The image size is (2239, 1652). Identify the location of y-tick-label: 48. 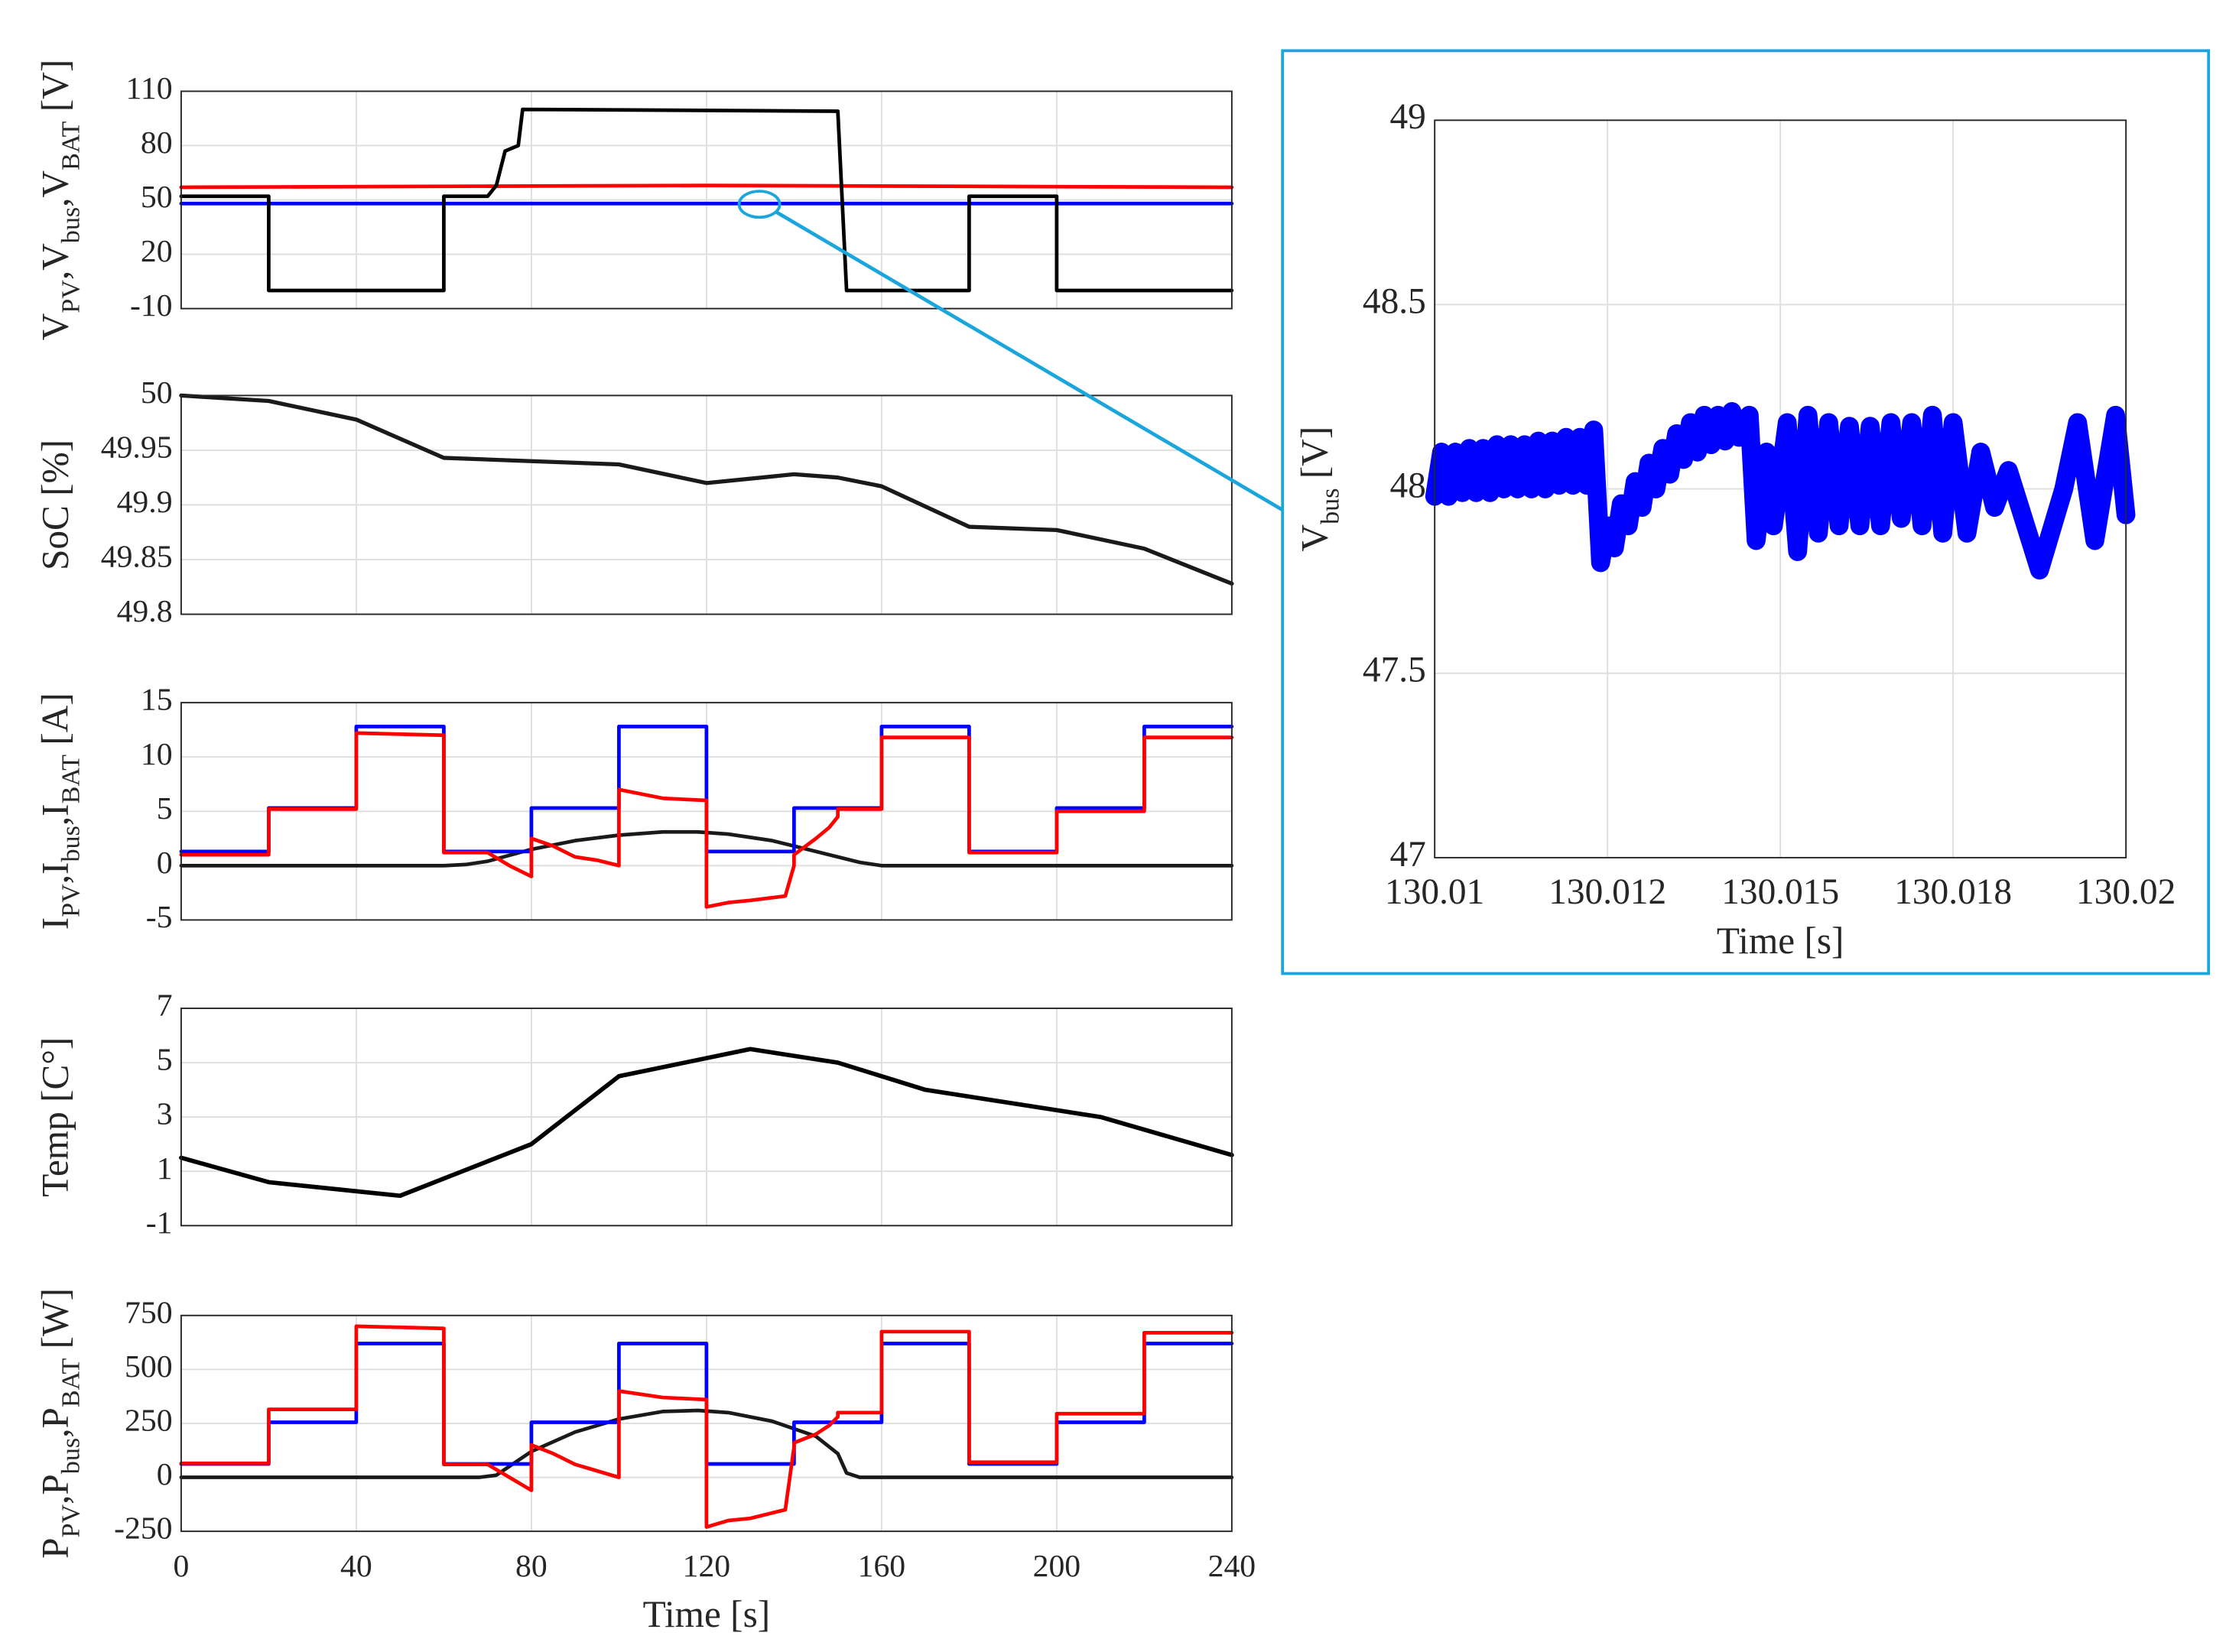
(1407, 485).